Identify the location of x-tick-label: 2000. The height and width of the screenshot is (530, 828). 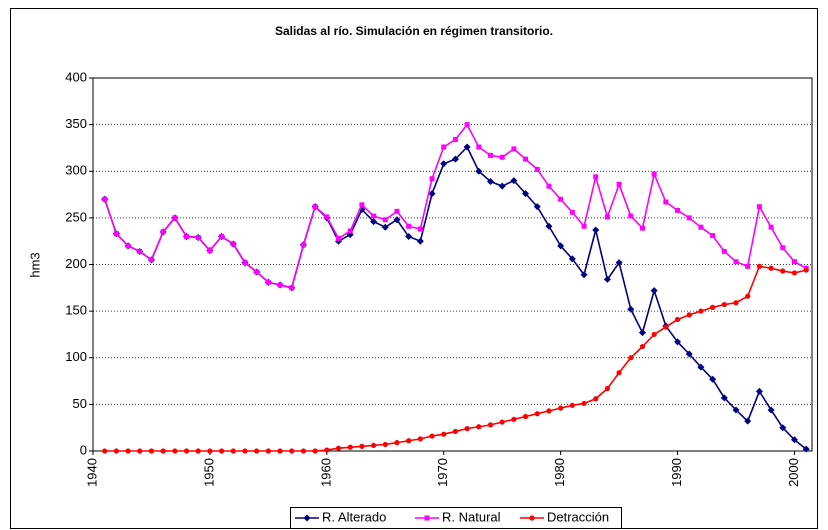
(793, 472).